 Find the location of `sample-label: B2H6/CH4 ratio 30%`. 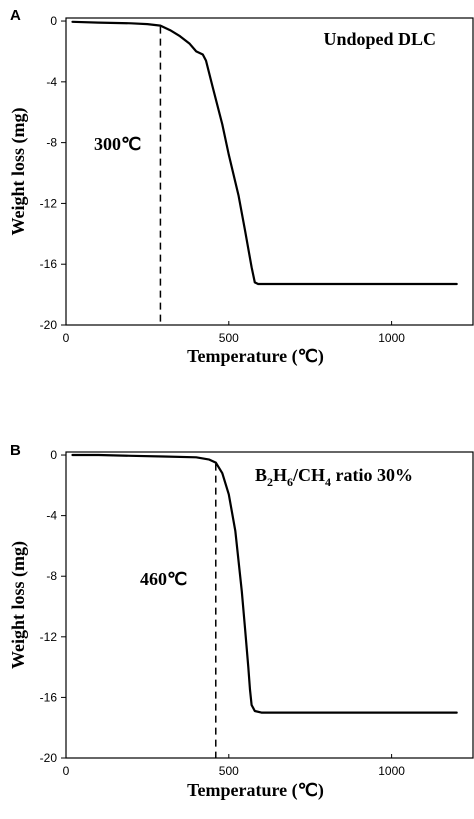

sample-label: B2H6/CH4 ratio 30% is located at coordinates (334, 477).